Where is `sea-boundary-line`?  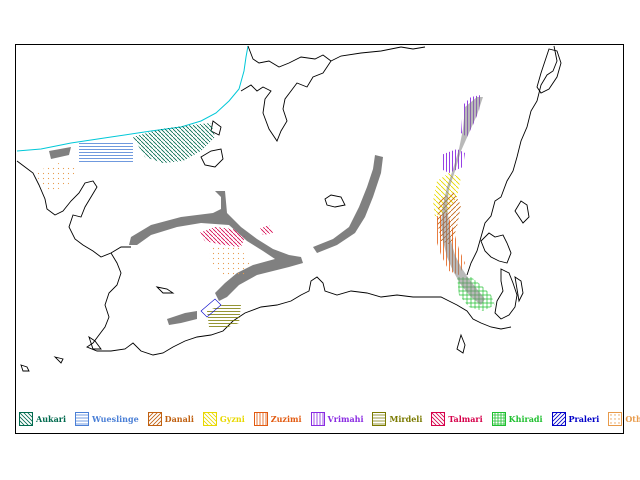 sea-boundary-line is located at coordinates (132, 98).